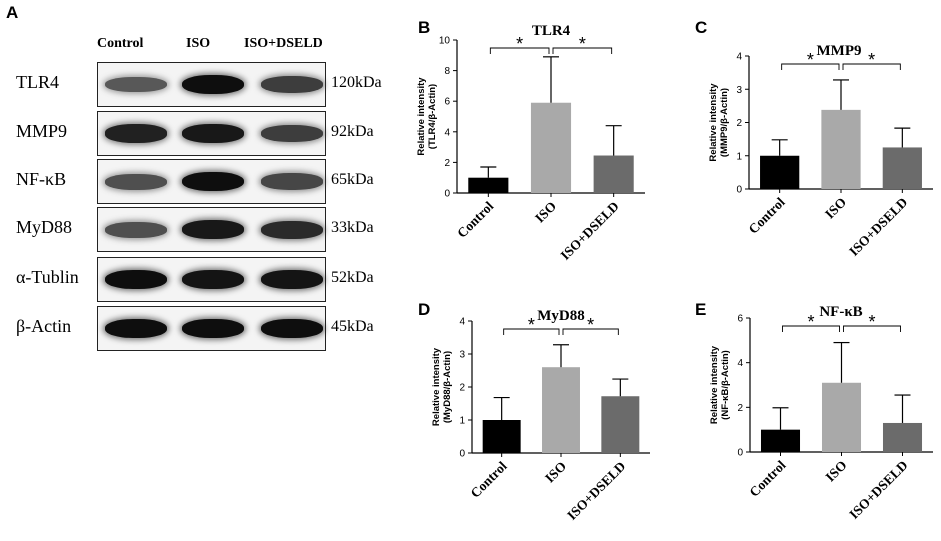 The width and height of the screenshot is (941, 541). What do you see at coordinates (352, 326) in the screenshot?
I see `molecular-weight-label: 45kDa` at bounding box center [352, 326].